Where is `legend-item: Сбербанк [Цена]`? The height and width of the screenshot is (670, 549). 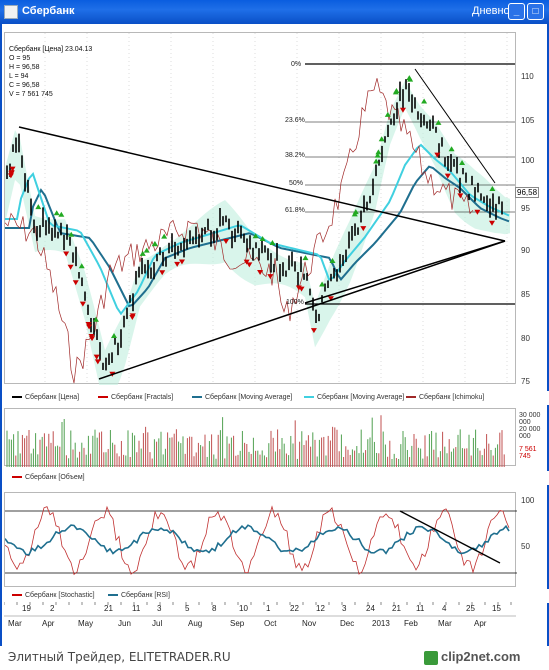
legend-item: Сбербанк [Цена] is located at coordinates (45, 397).